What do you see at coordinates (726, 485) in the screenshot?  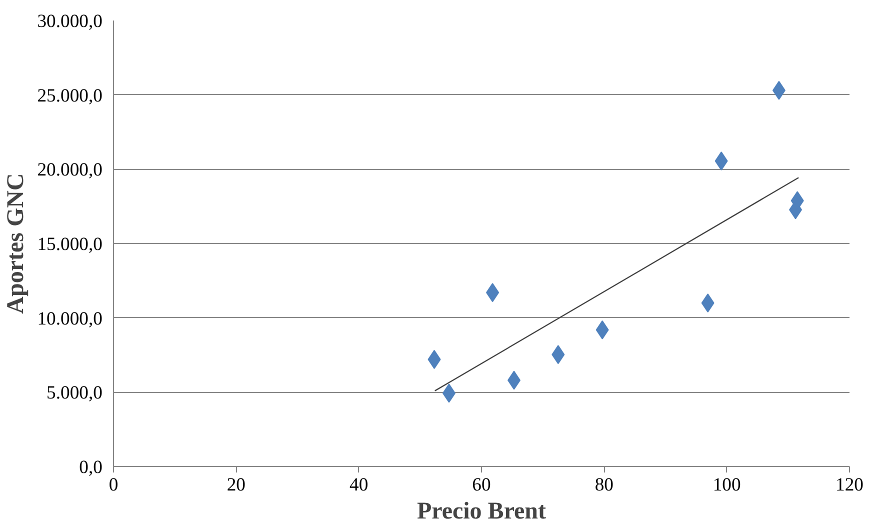 I see `x-tick-label: 100` at bounding box center [726, 485].